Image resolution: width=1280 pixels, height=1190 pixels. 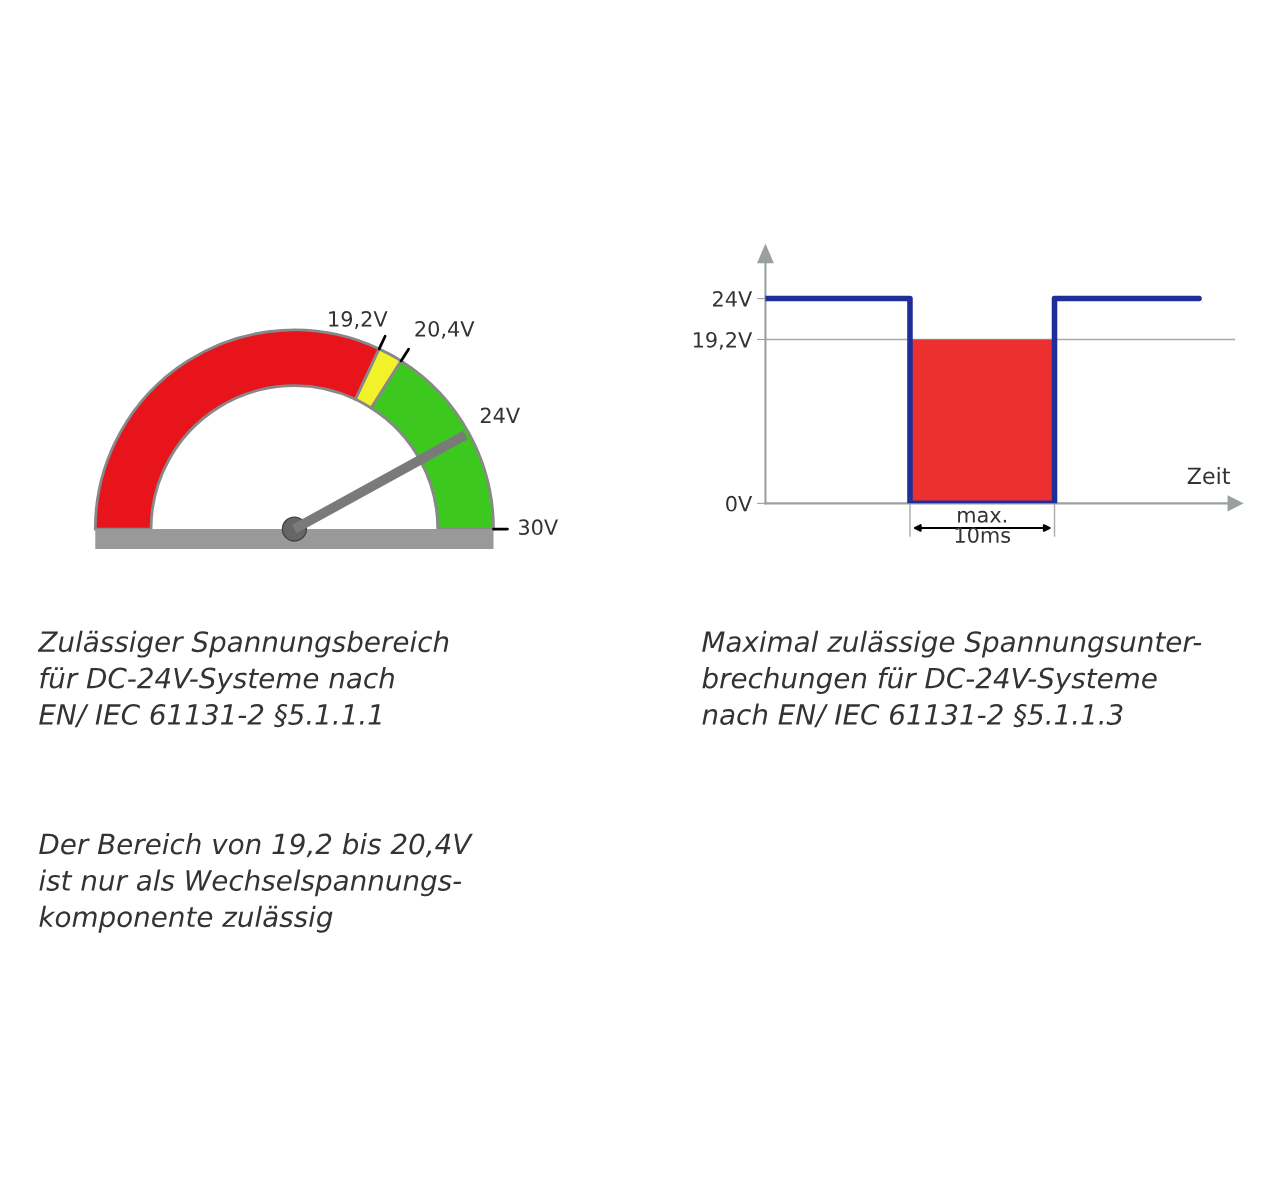 I want to click on text: 24V, so click(x=500, y=415).